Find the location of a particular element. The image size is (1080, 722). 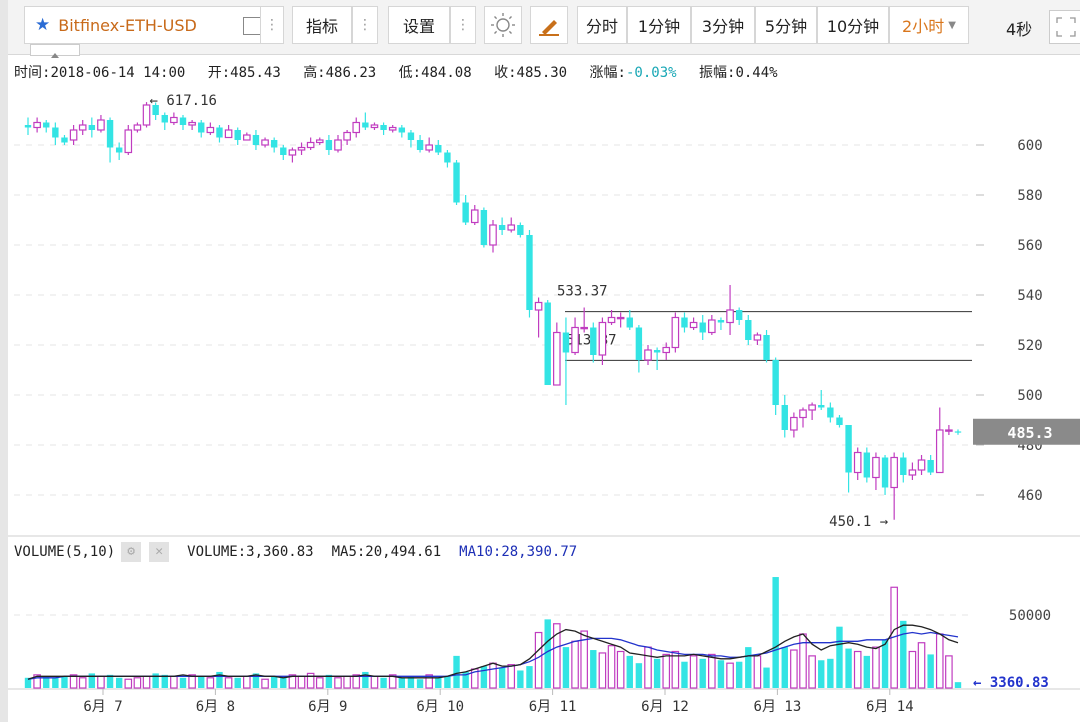

indicator-label: 指标 is located at coordinates (321, 26).